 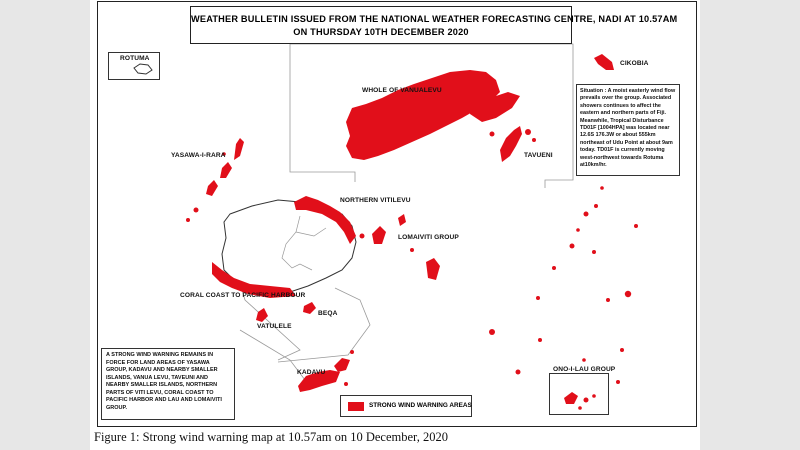 What do you see at coordinates (215, 180) in the screenshot?
I see `yasawa-warning-area` at bounding box center [215, 180].